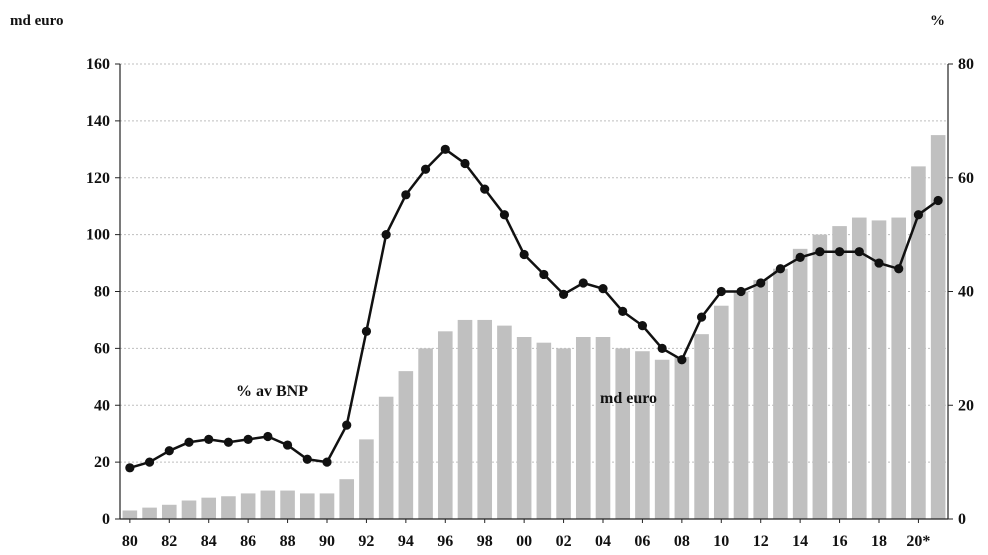 The image size is (988, 555). Describe the element at coordinates (642, 541) in the screenshot. I see `x-tick-label: 06` at that location.